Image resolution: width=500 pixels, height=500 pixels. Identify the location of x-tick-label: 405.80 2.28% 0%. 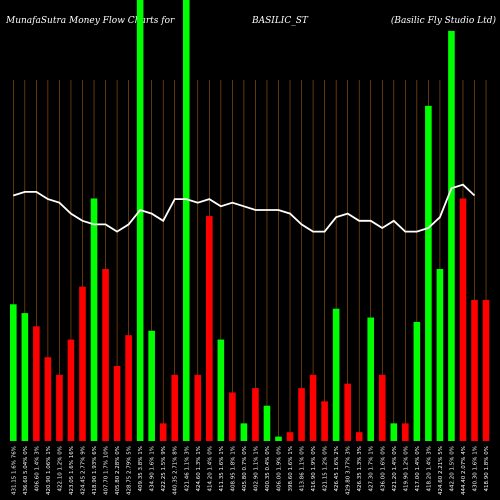
(118, 470).